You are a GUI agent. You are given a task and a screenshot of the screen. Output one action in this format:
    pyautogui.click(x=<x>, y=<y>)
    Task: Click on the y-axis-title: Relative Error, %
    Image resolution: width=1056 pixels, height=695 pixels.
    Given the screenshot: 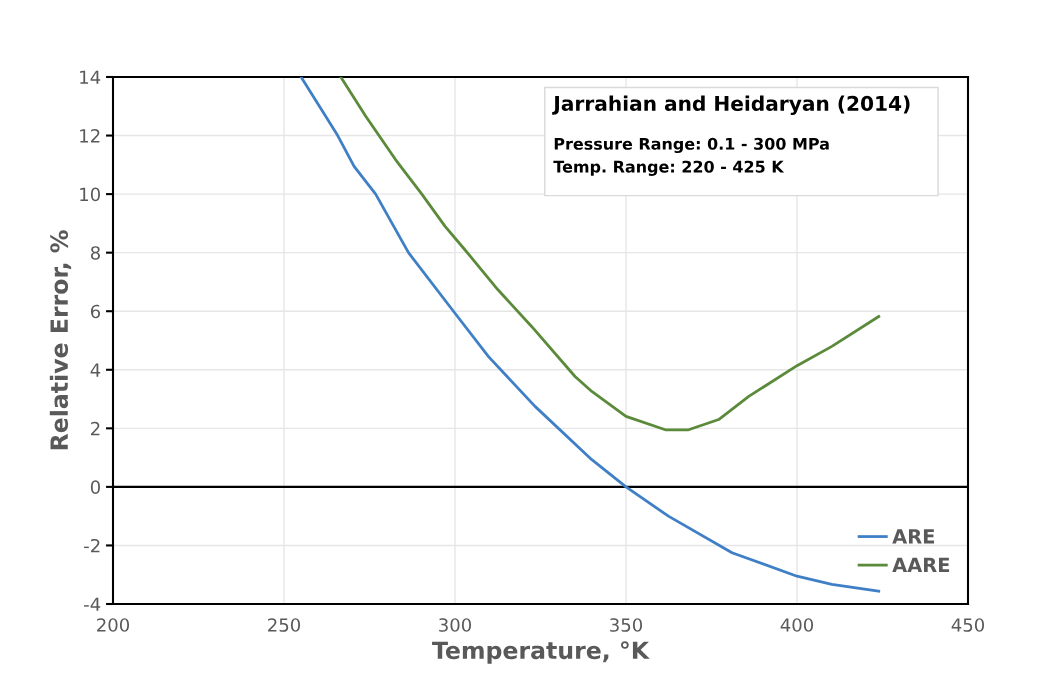 What is the action you would take?
    pyautogui.click(x=60, y=340)
    